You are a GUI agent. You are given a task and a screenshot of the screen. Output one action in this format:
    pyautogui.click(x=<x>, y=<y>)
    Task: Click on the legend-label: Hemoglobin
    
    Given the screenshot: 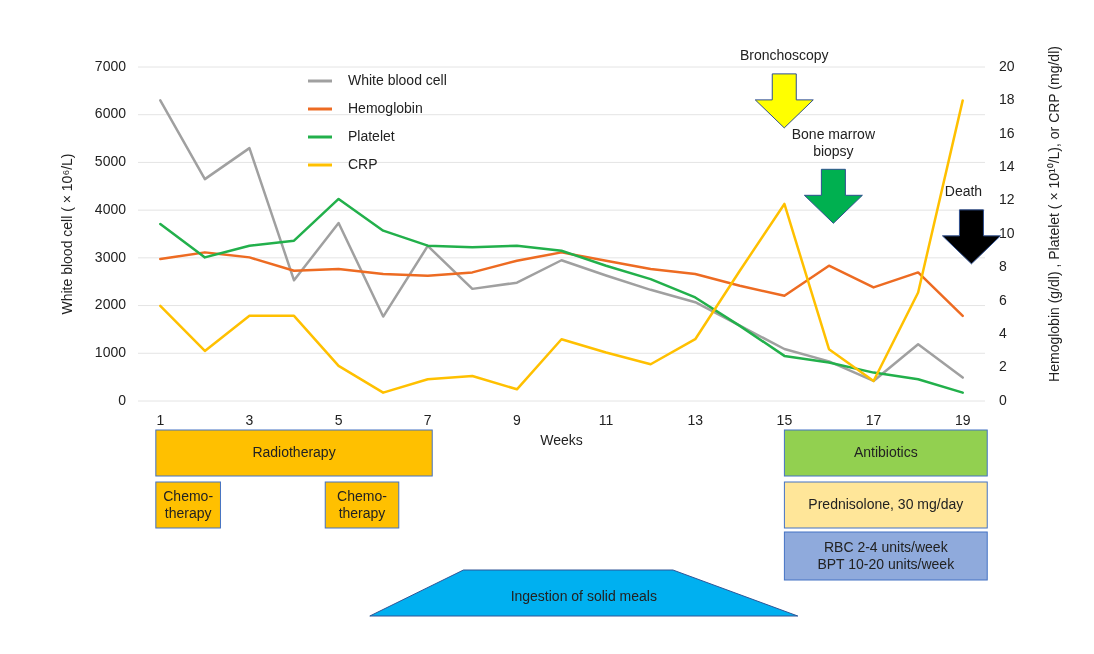 What is the action you would take?
    pyautogui.click(x=385, y=107)
    